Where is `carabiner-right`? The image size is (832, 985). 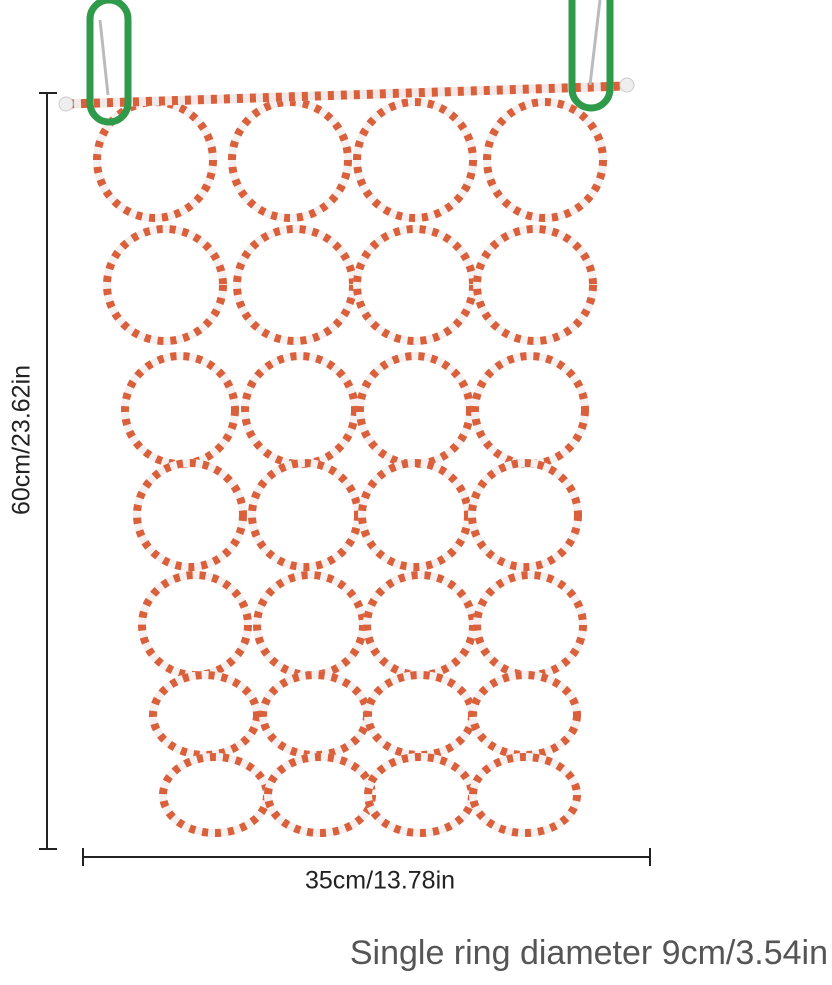
carabiner-right is located at coordinates (591, 56).